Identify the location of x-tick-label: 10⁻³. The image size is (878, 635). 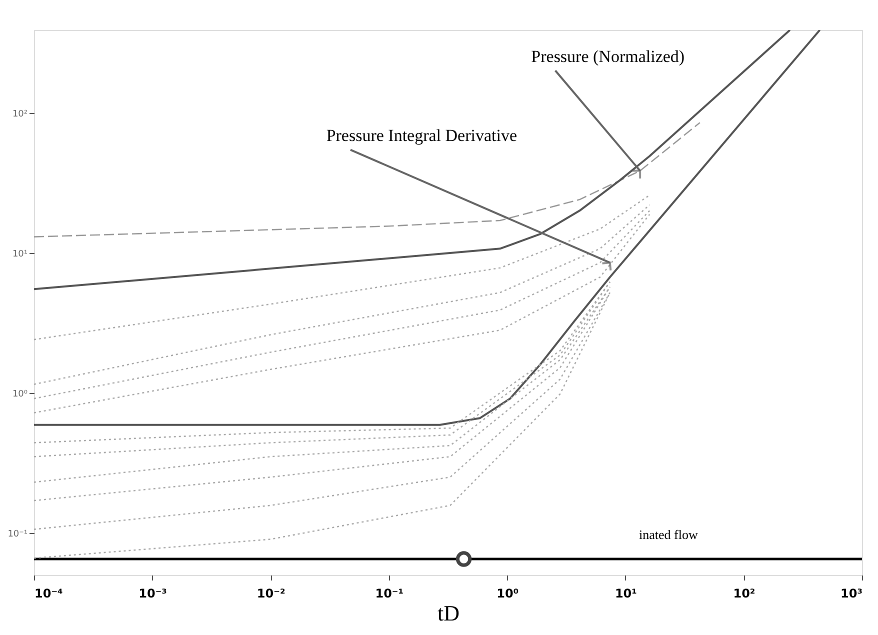
(152, 593).